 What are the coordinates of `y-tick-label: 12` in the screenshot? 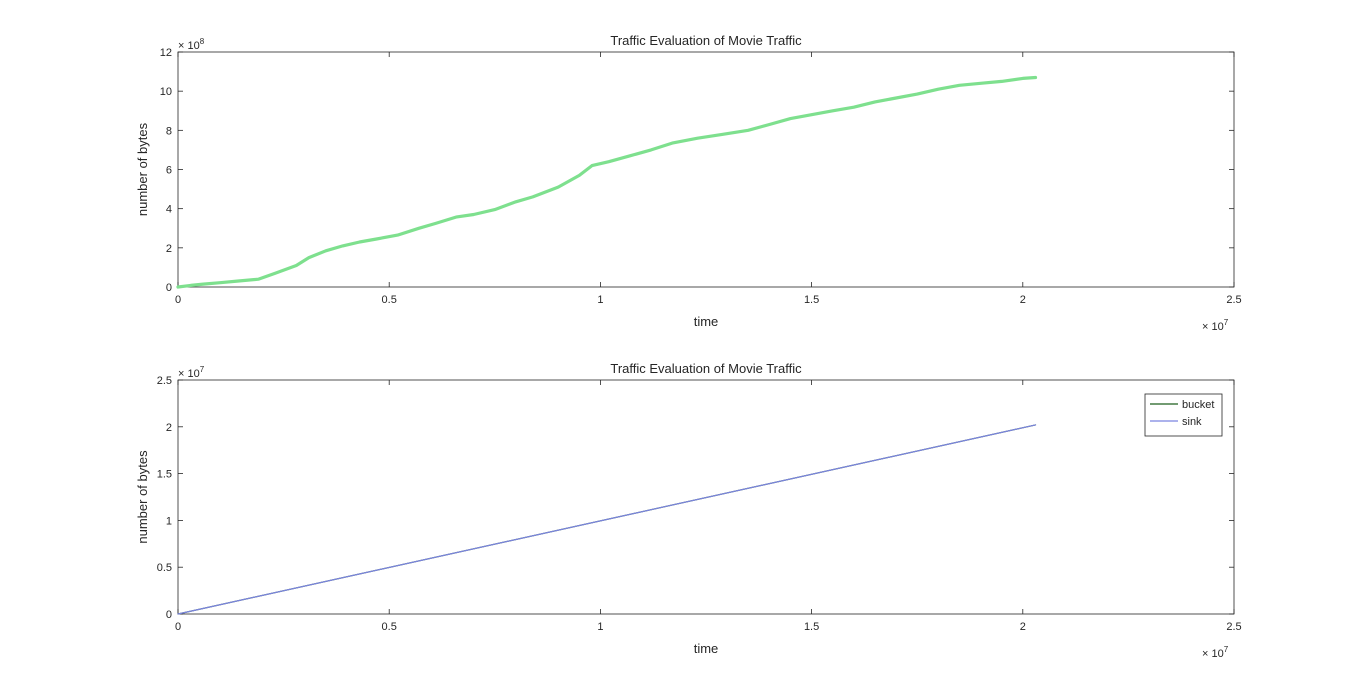 It's located at (166, 53).